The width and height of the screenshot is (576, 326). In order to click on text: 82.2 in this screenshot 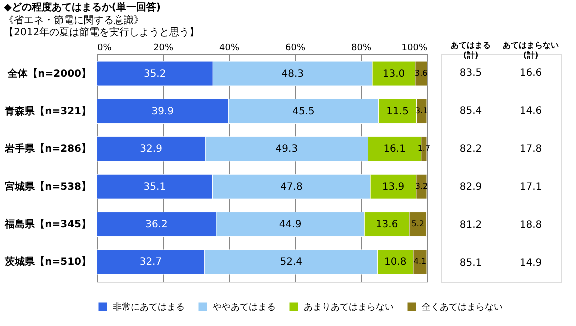, I will do `click(471, 149)`.